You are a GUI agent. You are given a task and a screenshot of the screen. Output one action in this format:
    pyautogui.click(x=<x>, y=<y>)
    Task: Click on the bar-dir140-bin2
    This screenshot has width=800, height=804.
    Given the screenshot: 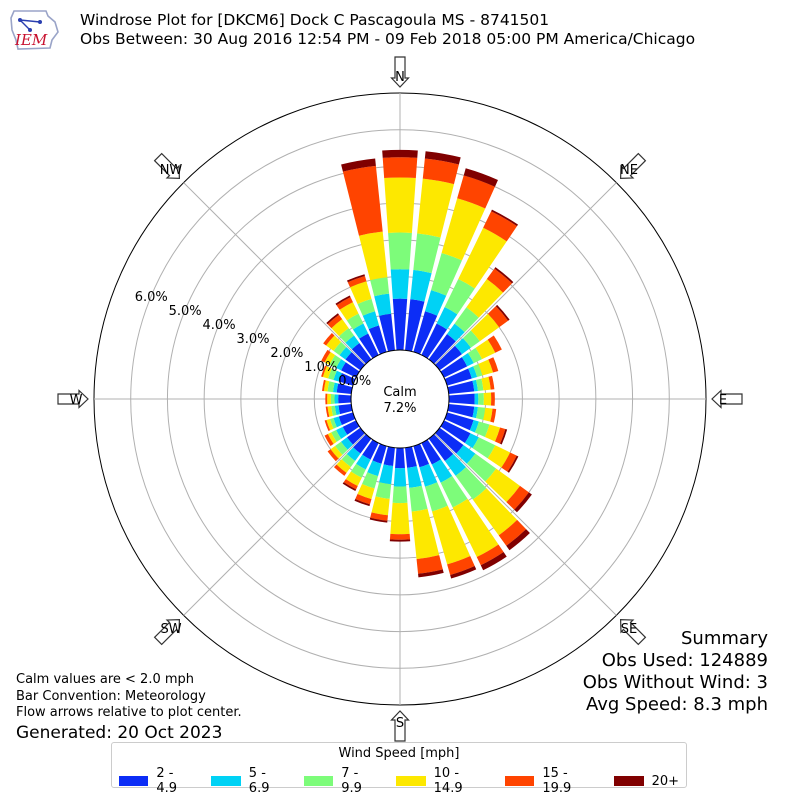 What is the action you would take?
    pyautogui.click(x=471, y=483)
    